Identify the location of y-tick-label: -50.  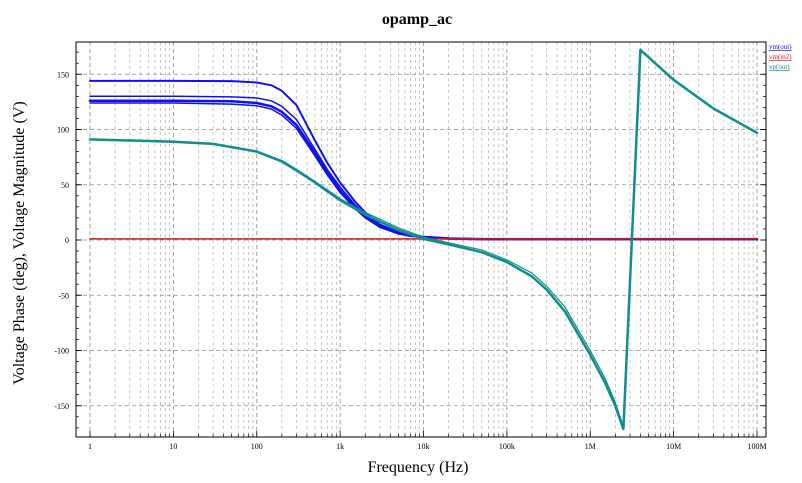
(63, 295).